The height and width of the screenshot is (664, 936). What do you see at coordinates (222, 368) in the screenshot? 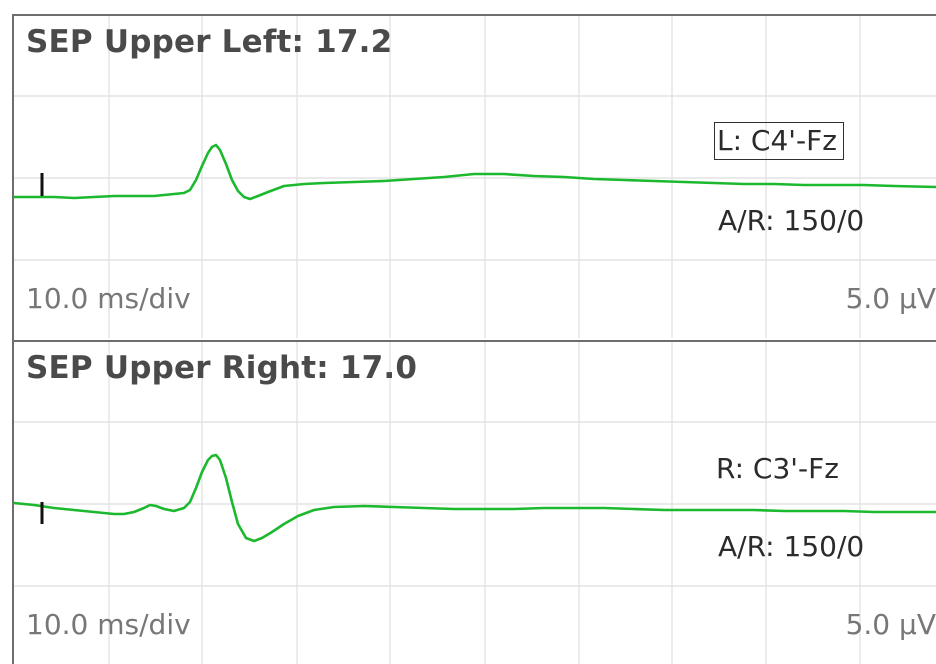
I see `panel-title: SEP Upper Right: 17.0` at bounding box center [222, 368].